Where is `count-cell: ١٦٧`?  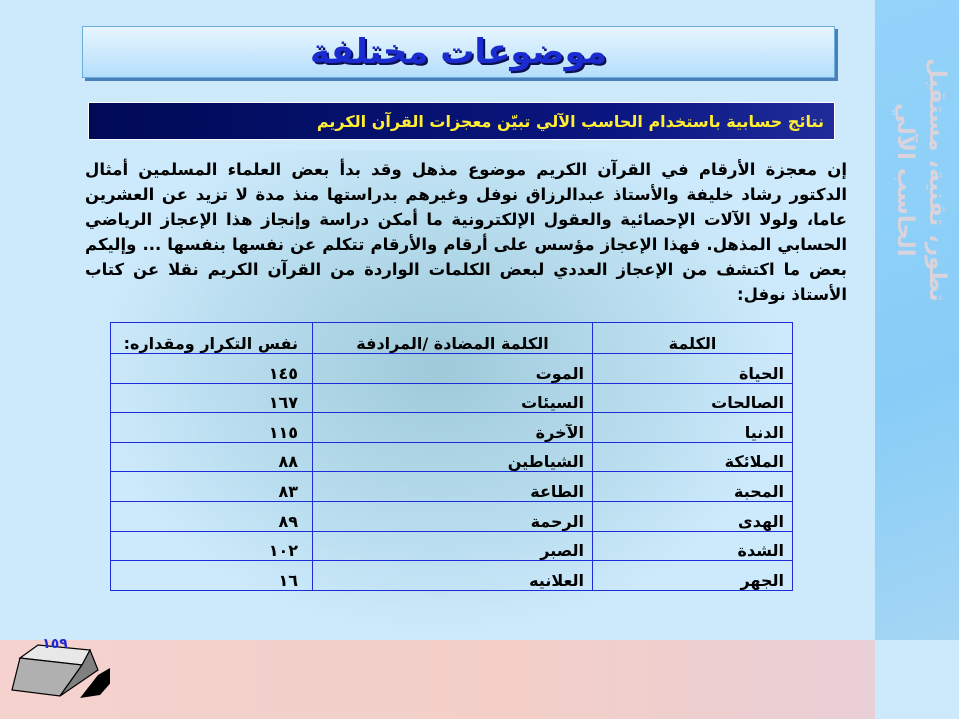
count-cell: ١٦٧ is located at coordinates (211, 398).